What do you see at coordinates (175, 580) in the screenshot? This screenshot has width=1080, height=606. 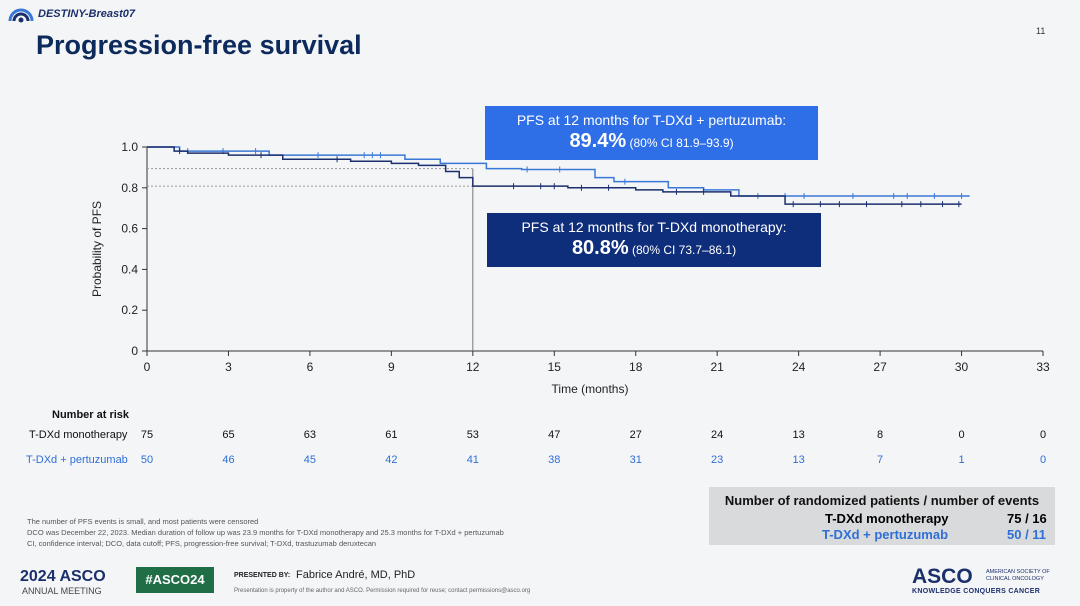 I see `hashtag-badge: #ASCO24` at bounding box center [175, 580].